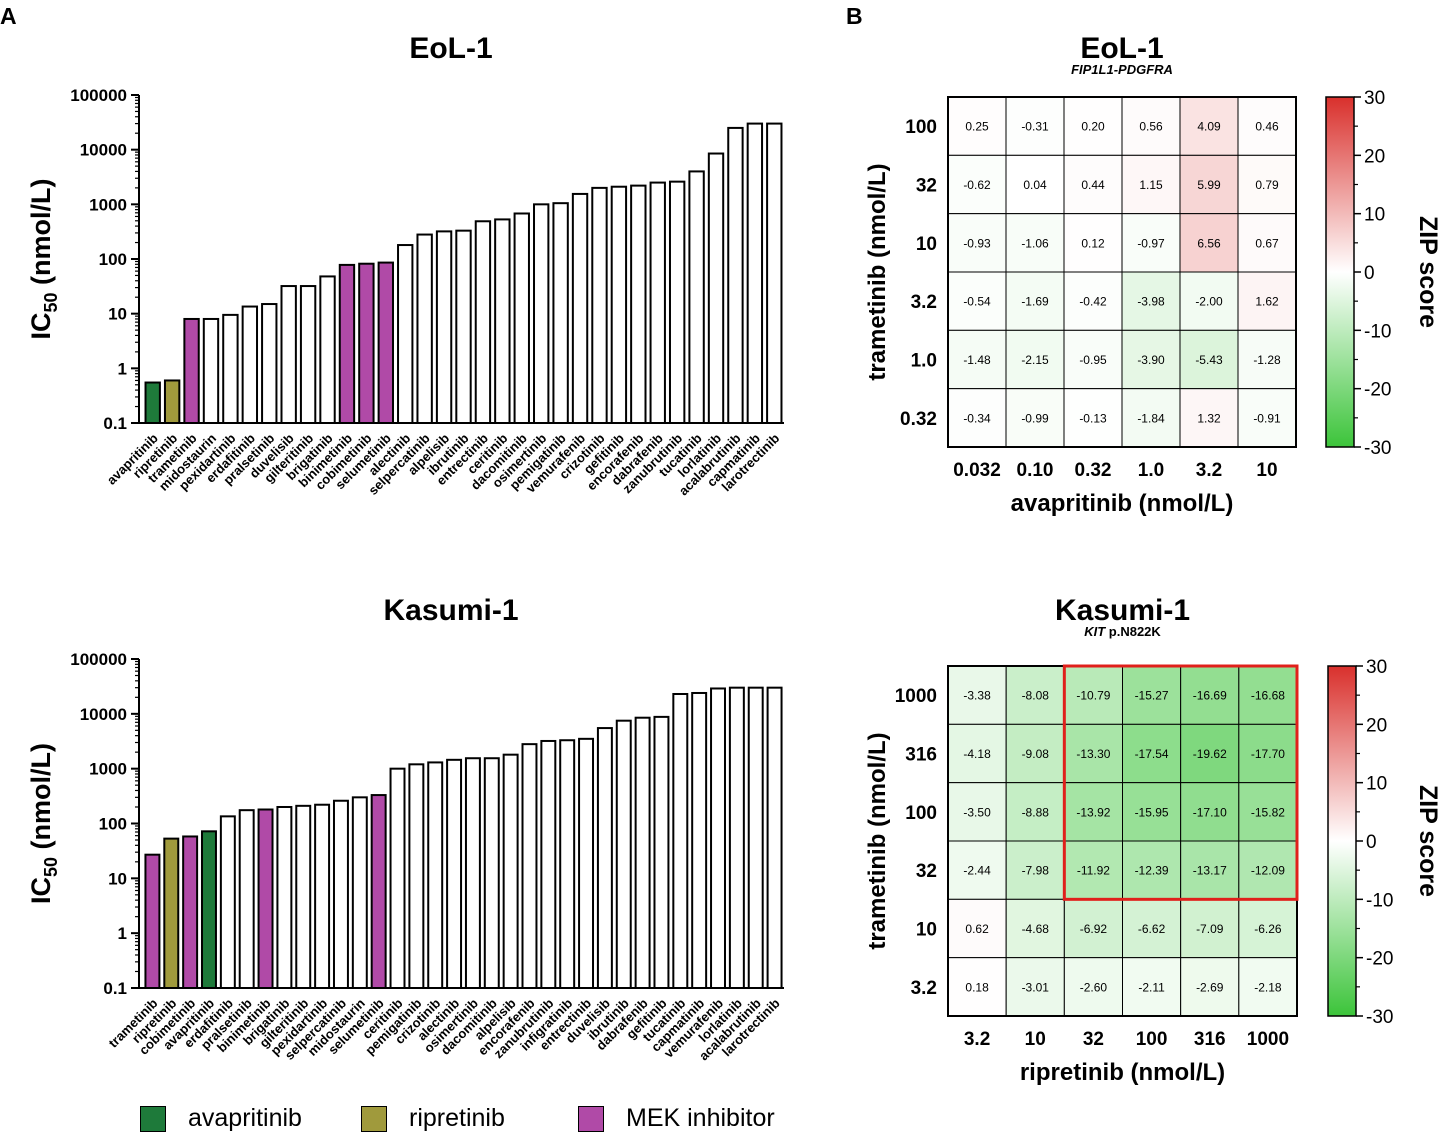 This screenshot has width=1441, height=1135. I want to click on cell-value: -6.26, so click(1268, 929).